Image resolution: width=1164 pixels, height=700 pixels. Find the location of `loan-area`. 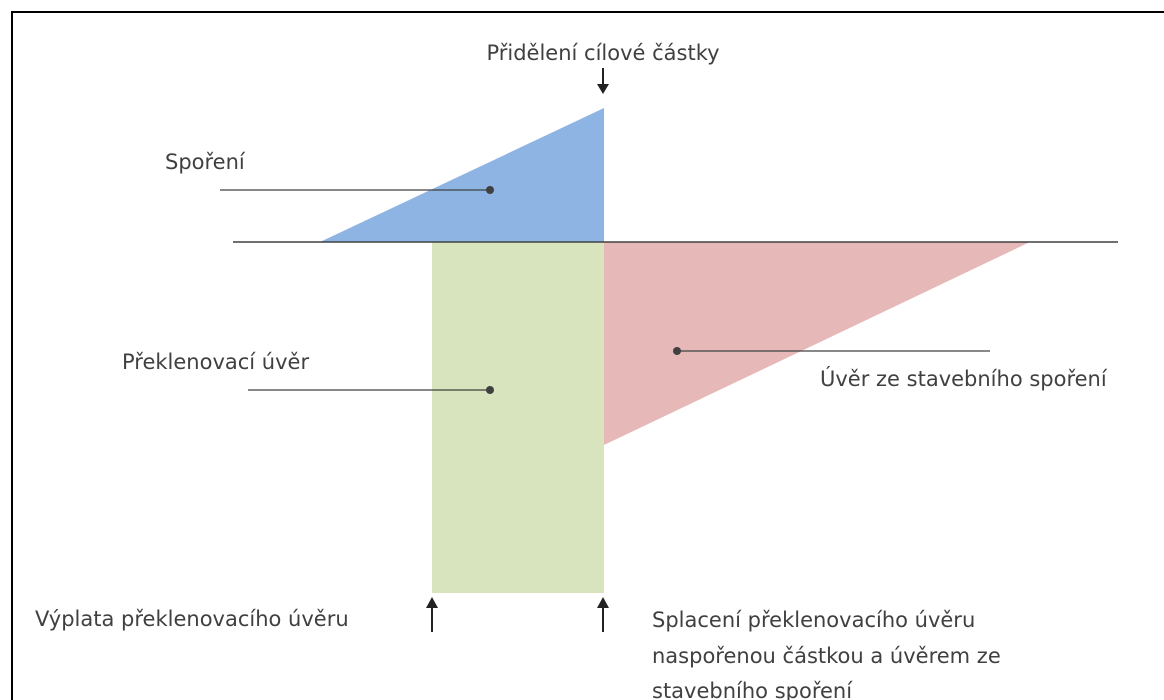

loan-area is located at coordinates (817, 343).